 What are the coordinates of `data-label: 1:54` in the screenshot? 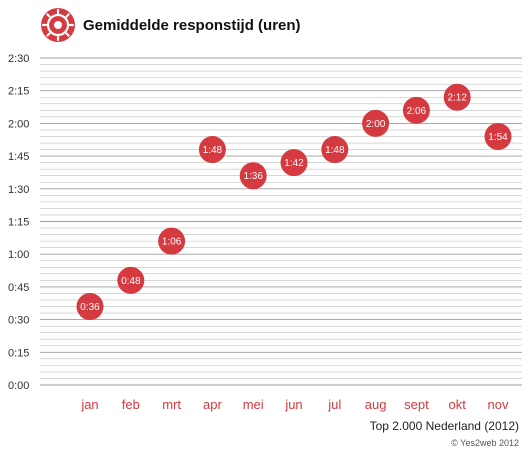 It's located at (498, 137).